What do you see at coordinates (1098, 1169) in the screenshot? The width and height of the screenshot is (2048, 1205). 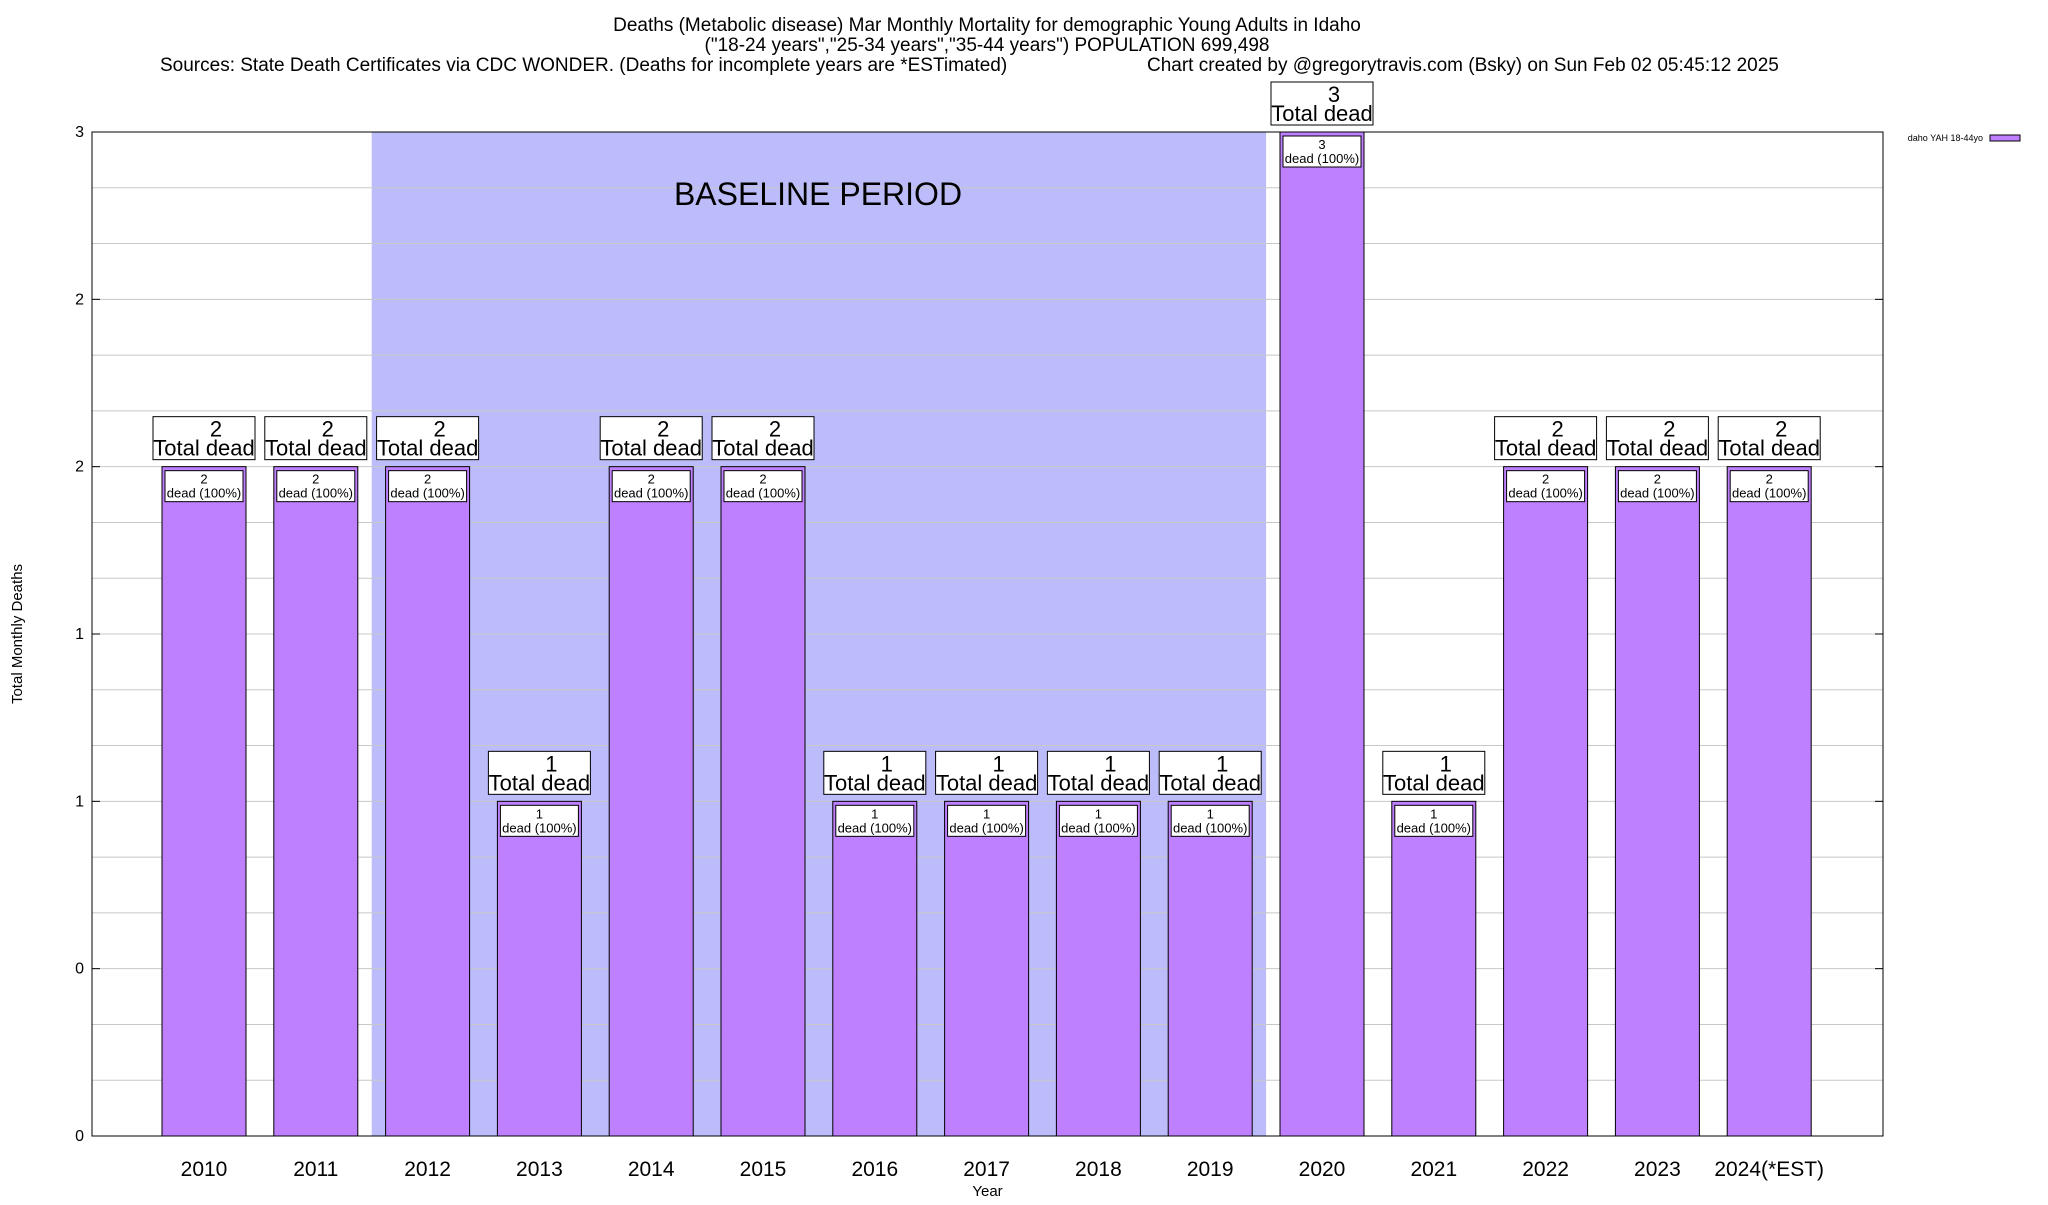 I see `x-tick-label: 2018` at bounding box center [1098, 1169].